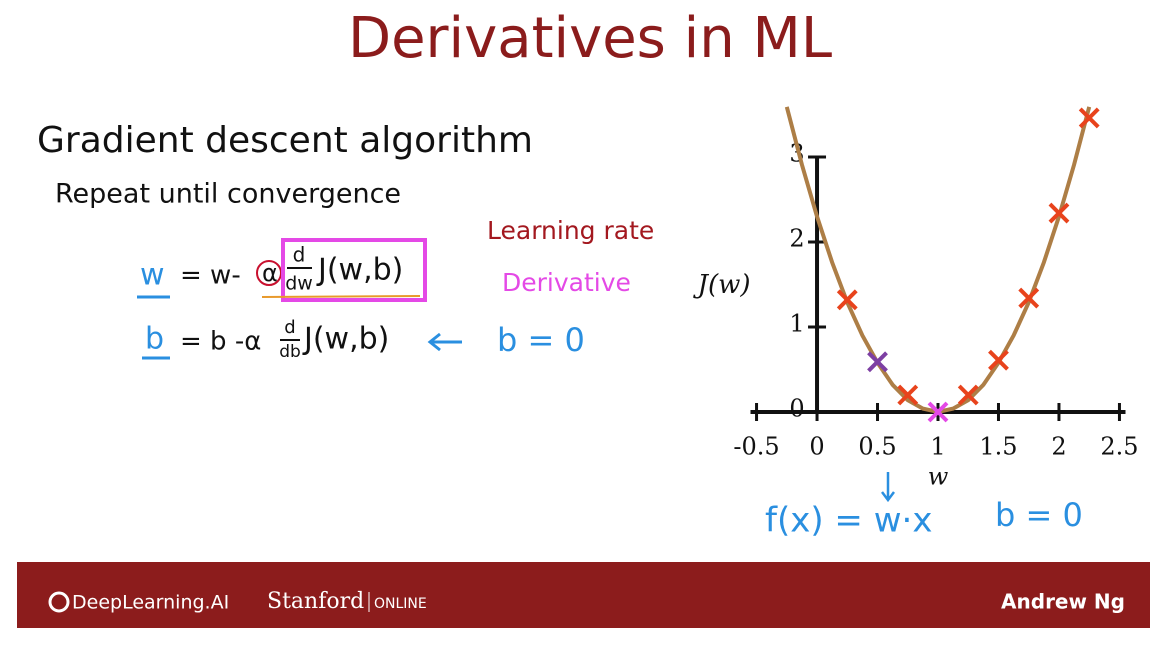  Describe the element at coordinates (796, 409) in the screenshot. I see `y-tick-label: 0` at that location.